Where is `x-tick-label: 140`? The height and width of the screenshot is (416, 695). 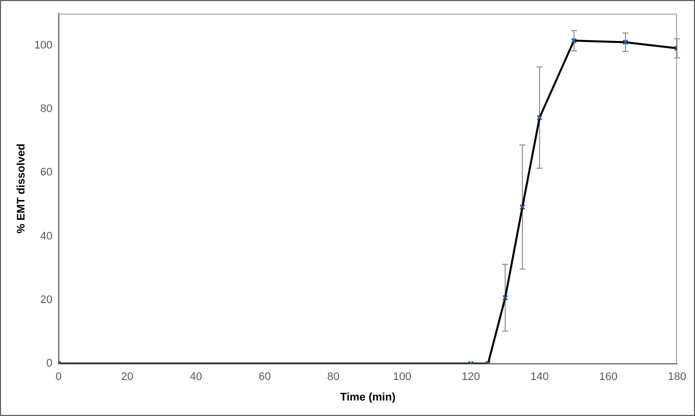 x-tick-label: 140 is located at coordinates (539, 377).